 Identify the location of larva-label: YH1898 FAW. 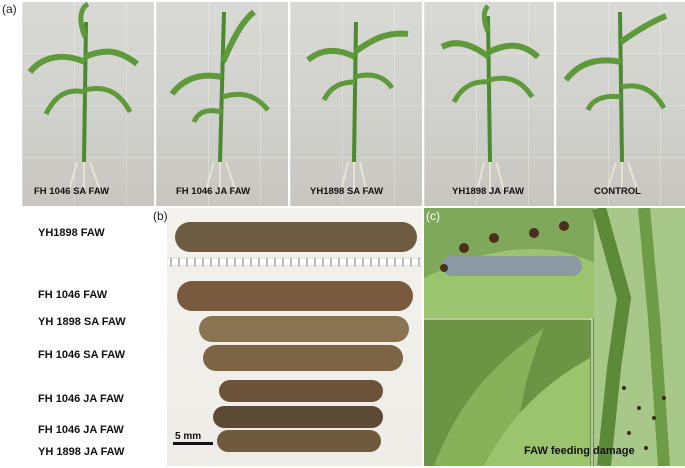
(71, 233).